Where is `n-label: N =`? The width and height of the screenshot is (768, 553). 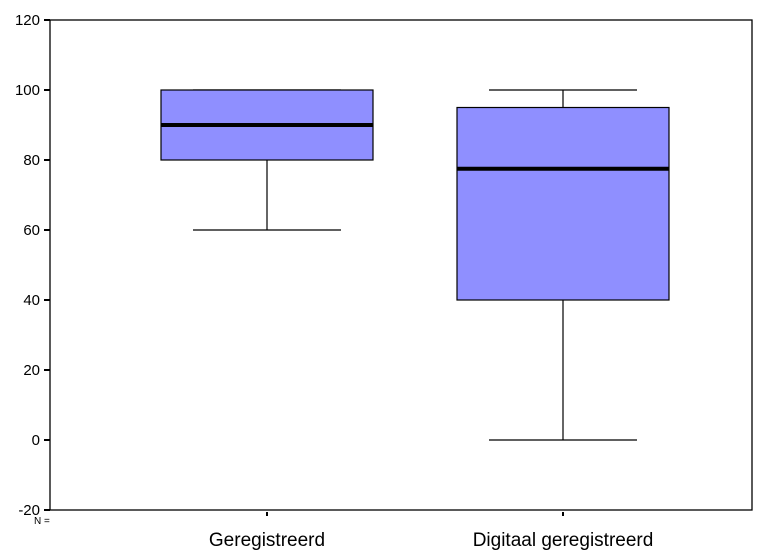
n-label: N = is located at coordinates (42, 521).